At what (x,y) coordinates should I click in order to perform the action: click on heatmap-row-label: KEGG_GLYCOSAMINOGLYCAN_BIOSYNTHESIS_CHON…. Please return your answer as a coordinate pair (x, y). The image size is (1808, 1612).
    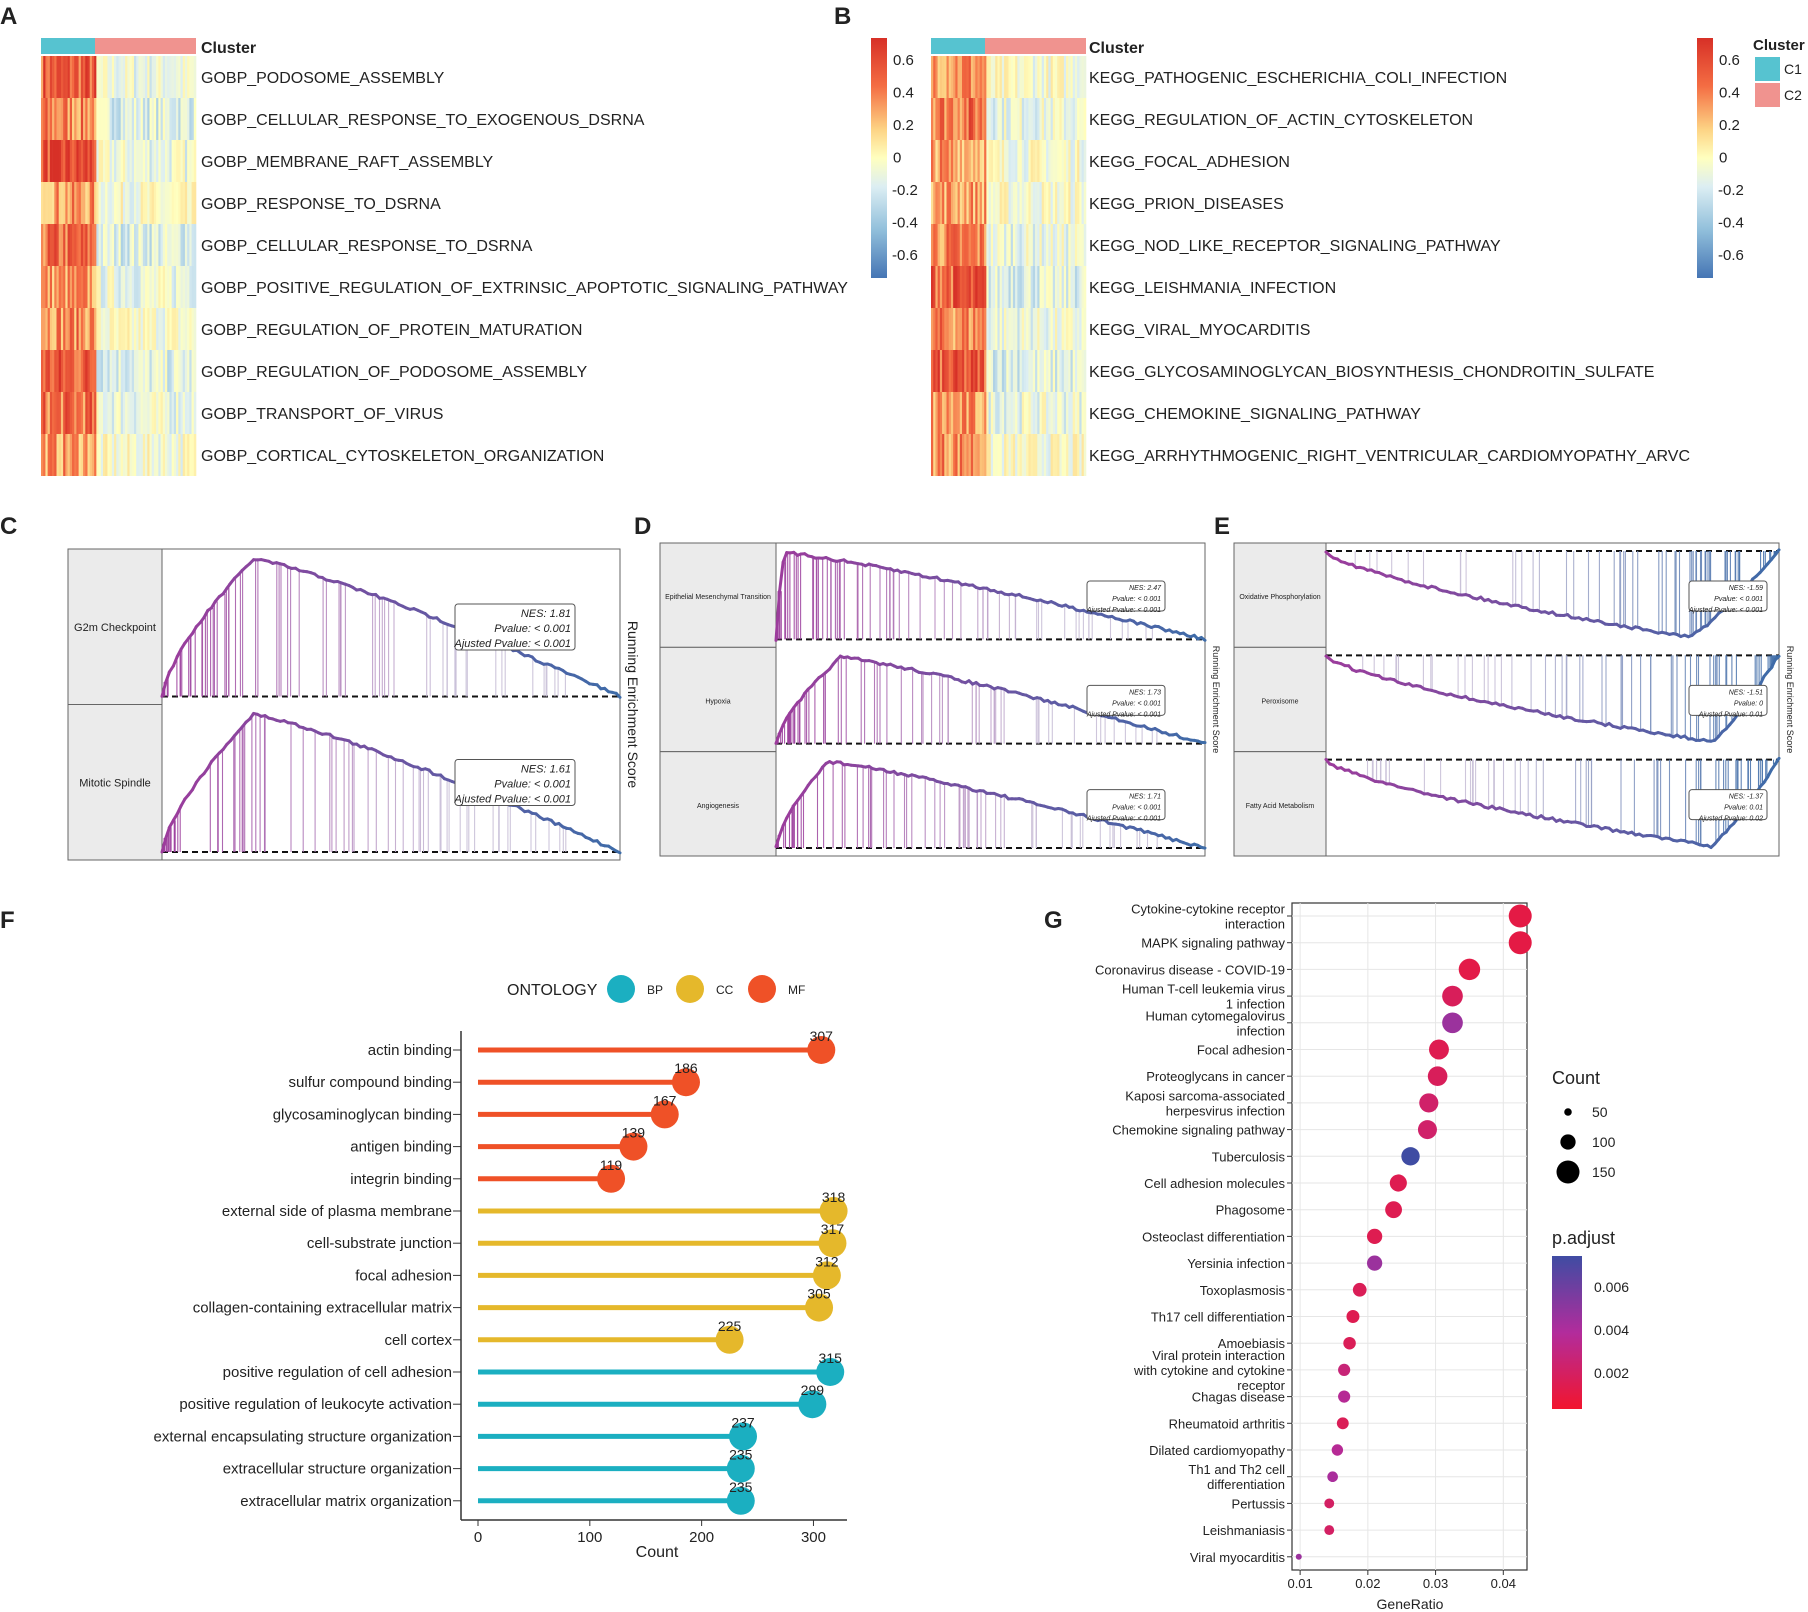
    Looking at the image, I should click on (1371, 372).